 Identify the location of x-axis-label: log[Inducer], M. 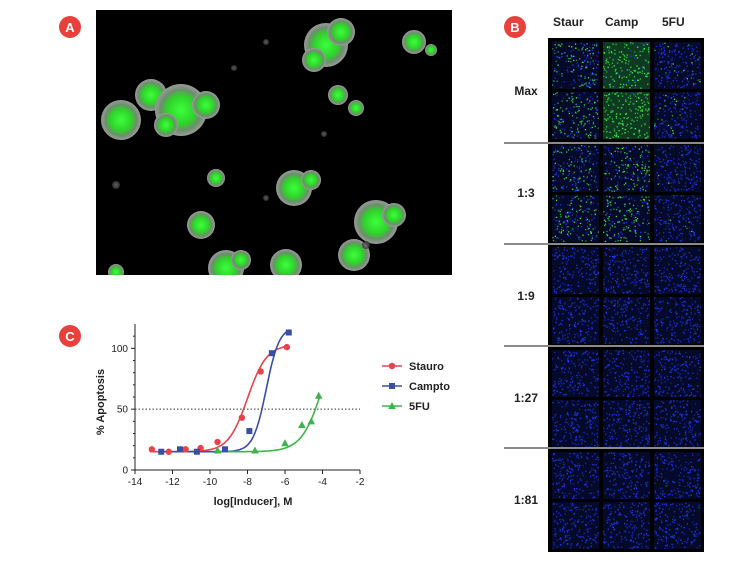
(253, 502).